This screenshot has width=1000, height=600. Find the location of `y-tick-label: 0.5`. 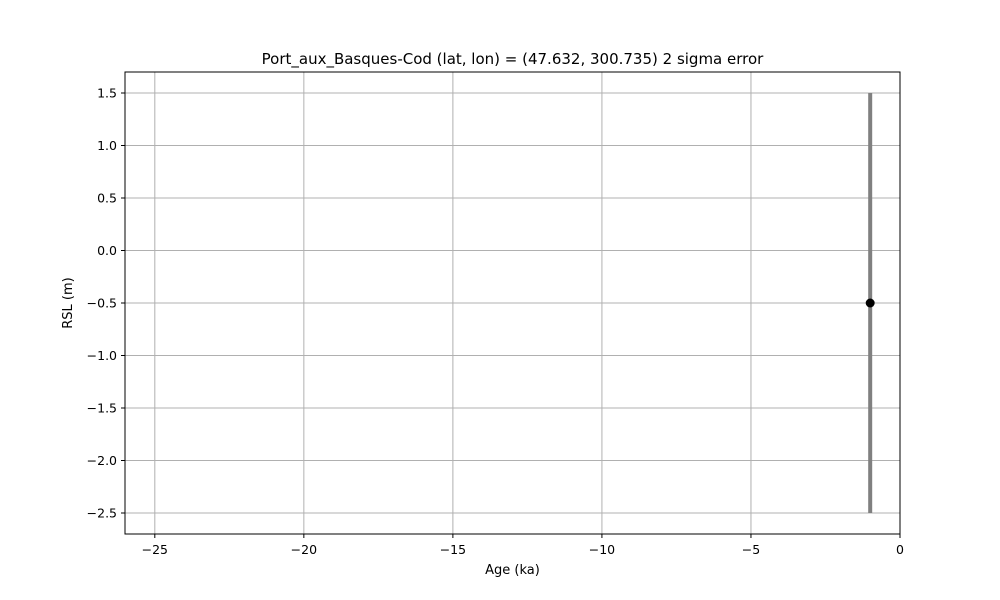

y-tick-label: 0.5 is located at coordinates (107, 198).